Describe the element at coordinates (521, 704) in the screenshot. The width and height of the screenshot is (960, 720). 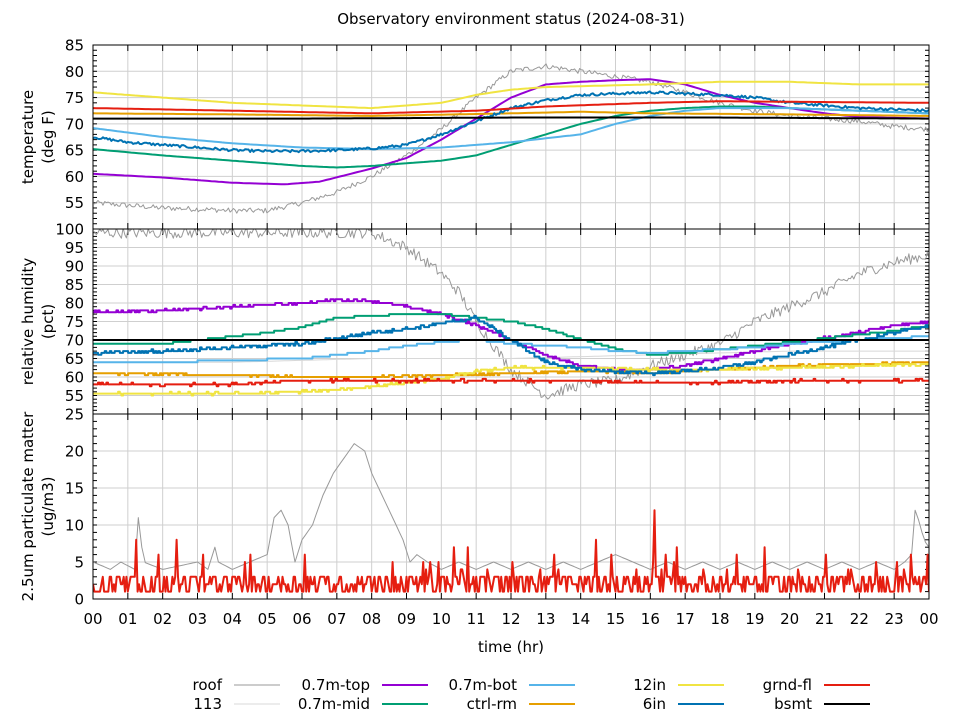
I see `legend-item: ctrl-rm` at that location.